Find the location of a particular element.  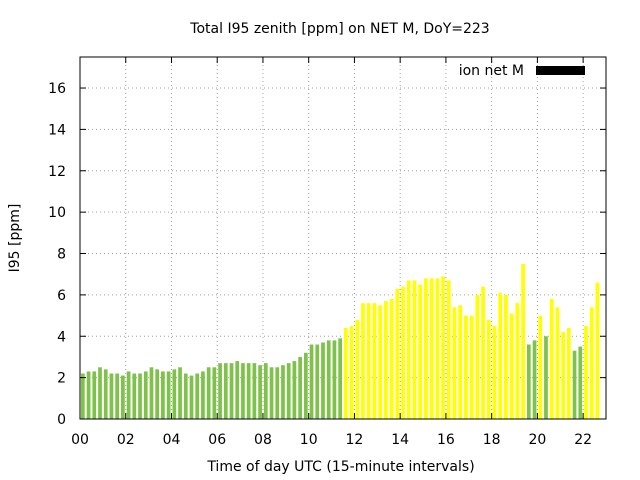

legend-label: ion net M is located at coordinates (491, 71).